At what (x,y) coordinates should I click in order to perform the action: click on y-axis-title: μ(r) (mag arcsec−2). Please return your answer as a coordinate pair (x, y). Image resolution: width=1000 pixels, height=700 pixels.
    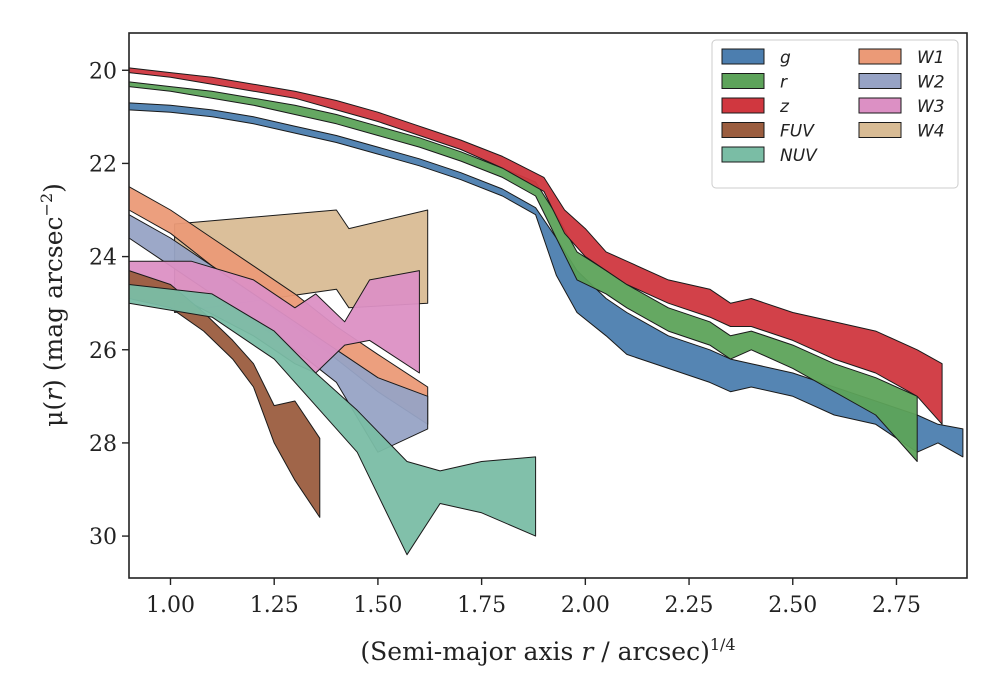
    Looking at the image, I should click on (52, 305).